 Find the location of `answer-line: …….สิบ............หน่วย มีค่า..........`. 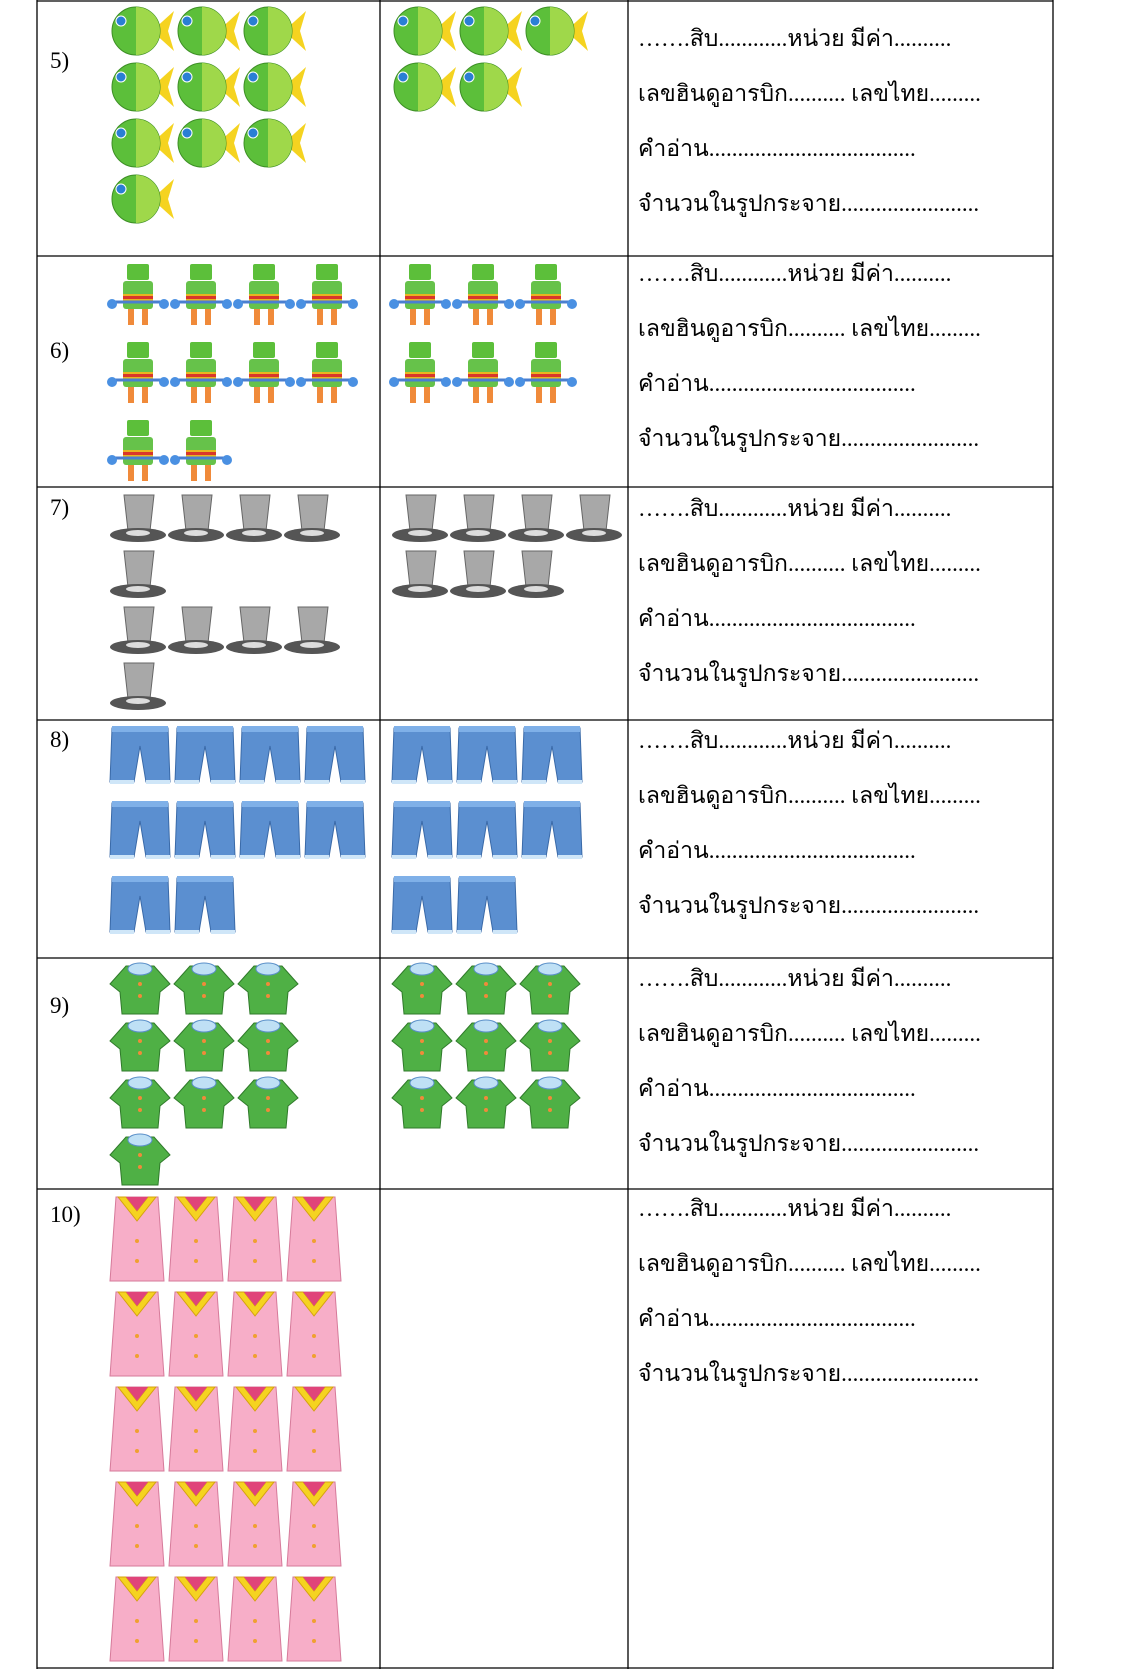

answer-line: …….สิบ............หน่วย มีค่า.......... is located at coordinates (794, 508).